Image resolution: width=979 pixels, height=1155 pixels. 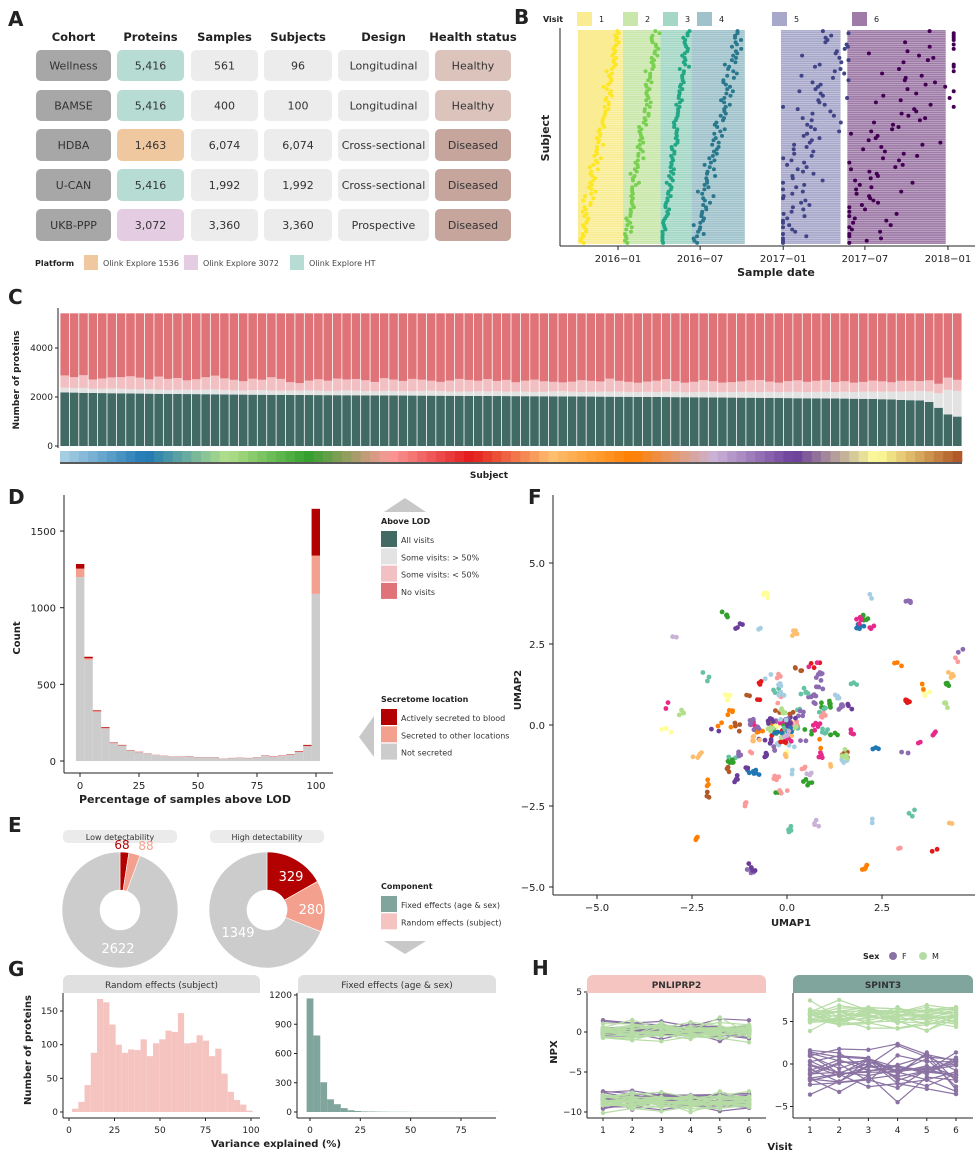 I want to click on cell-subjects: 96, so click(x=298, y=66).